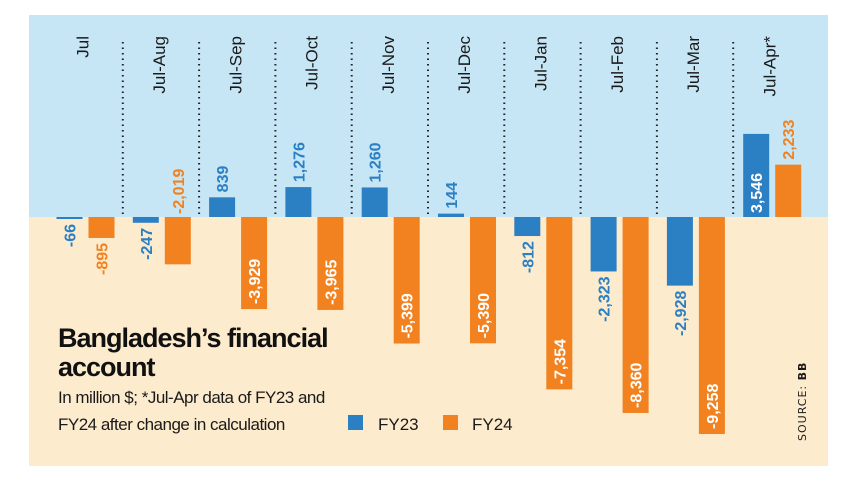  Describe the element at coordinates (408, 315) in the screenshot. I see `value-label-fy24: -5,399` at that location.